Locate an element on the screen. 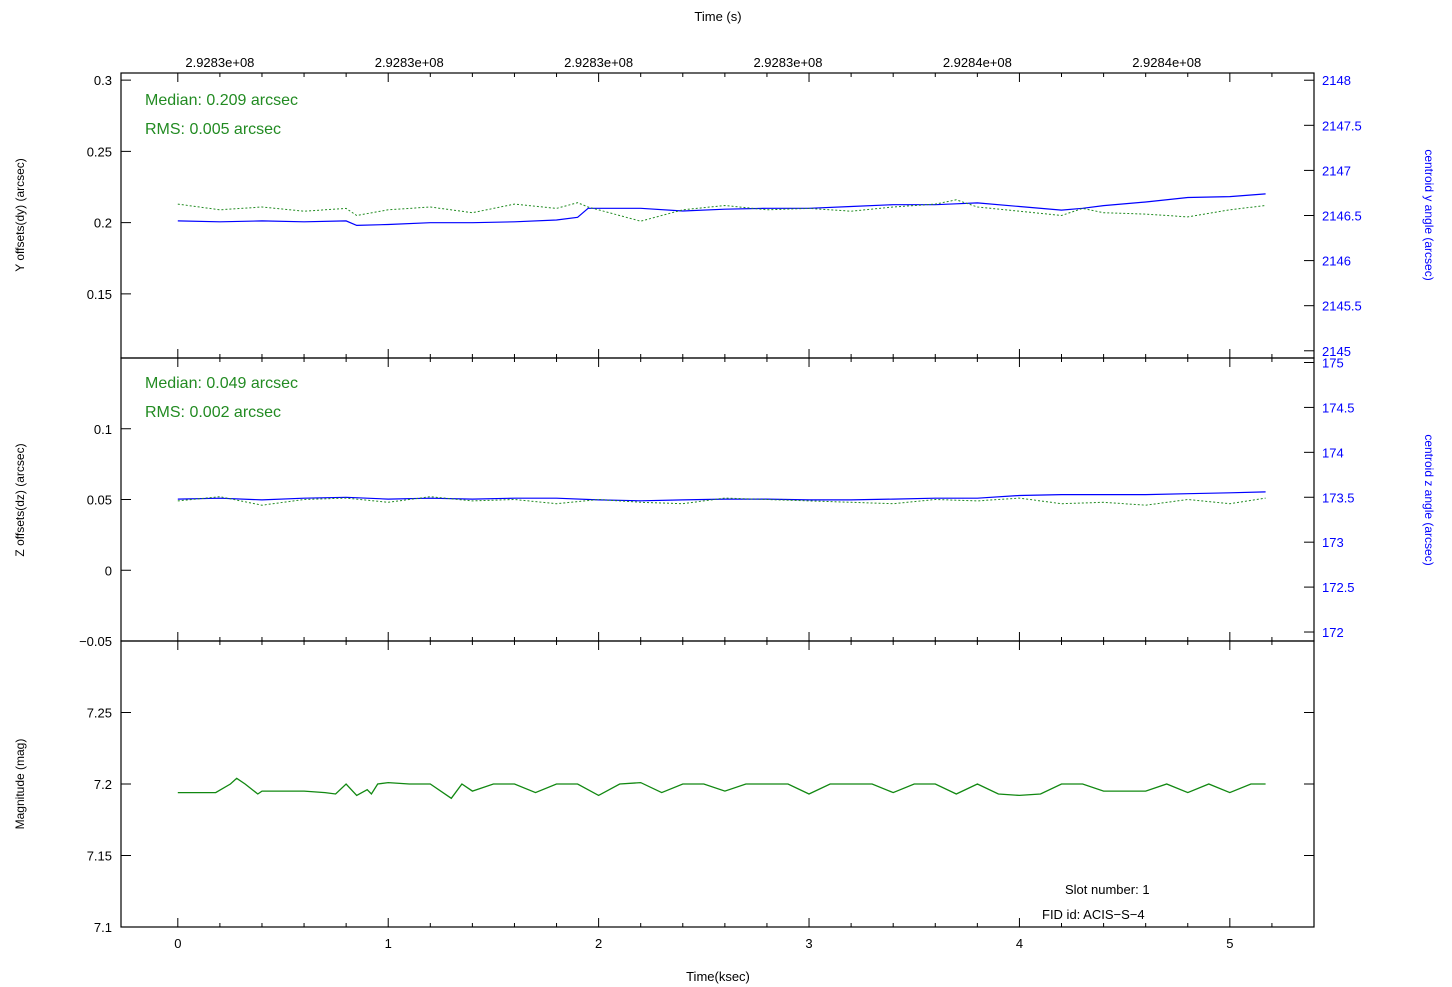  y2-tick-label: 2146 is located at coordinates (1336, 261).